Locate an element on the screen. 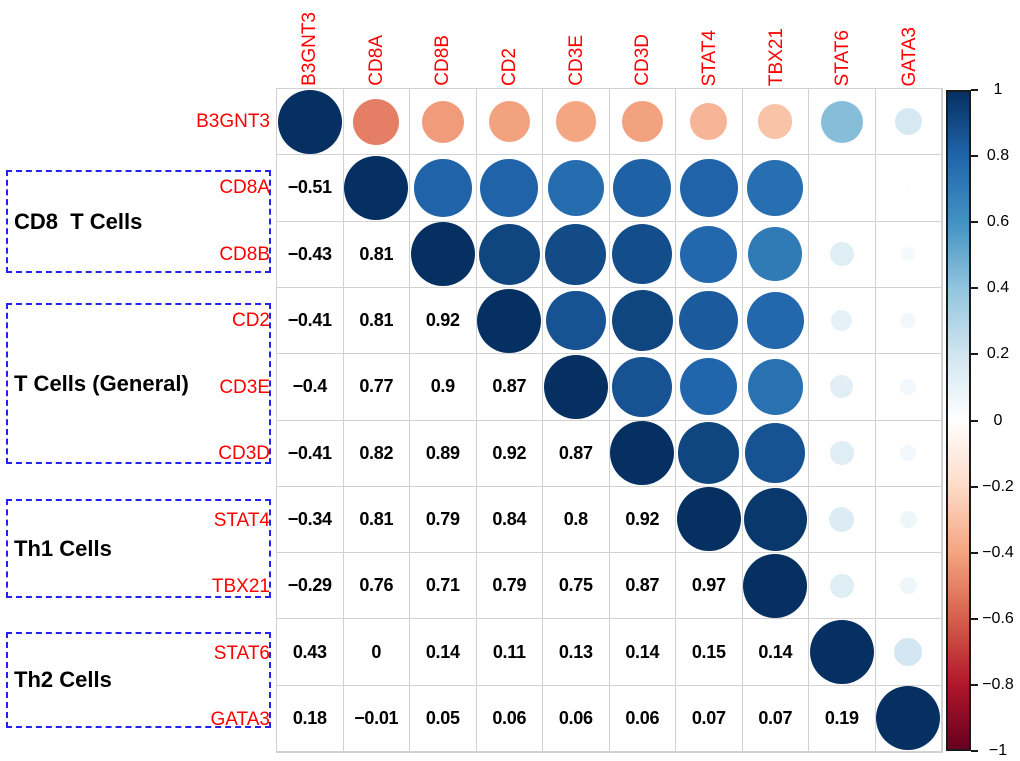 The height and width of the screenshot is (761, 1020). correlation-value: 0.13 is located at coordinates (575, 651).